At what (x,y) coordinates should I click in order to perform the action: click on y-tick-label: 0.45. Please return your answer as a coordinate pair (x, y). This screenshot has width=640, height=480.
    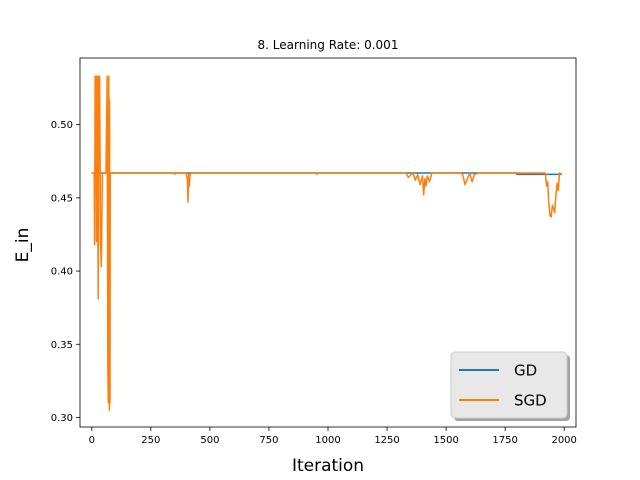
    Looking at the image, I should click on (62, 198).